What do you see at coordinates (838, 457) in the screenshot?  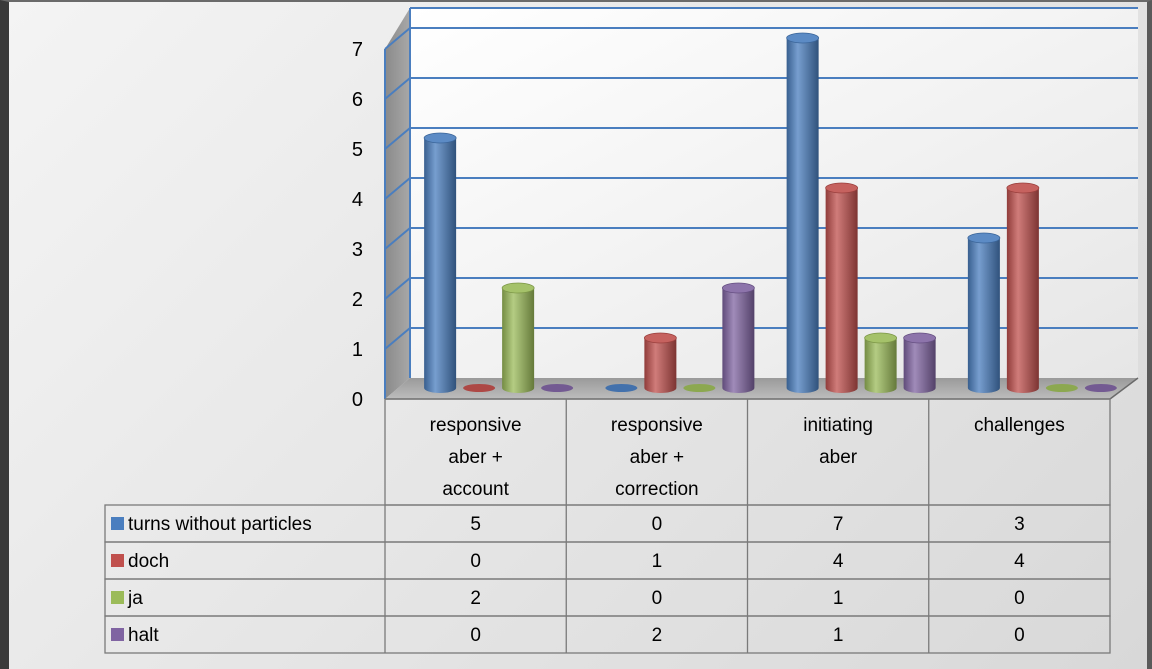 I see `category-label: aber` at bounding box center [838, 457].